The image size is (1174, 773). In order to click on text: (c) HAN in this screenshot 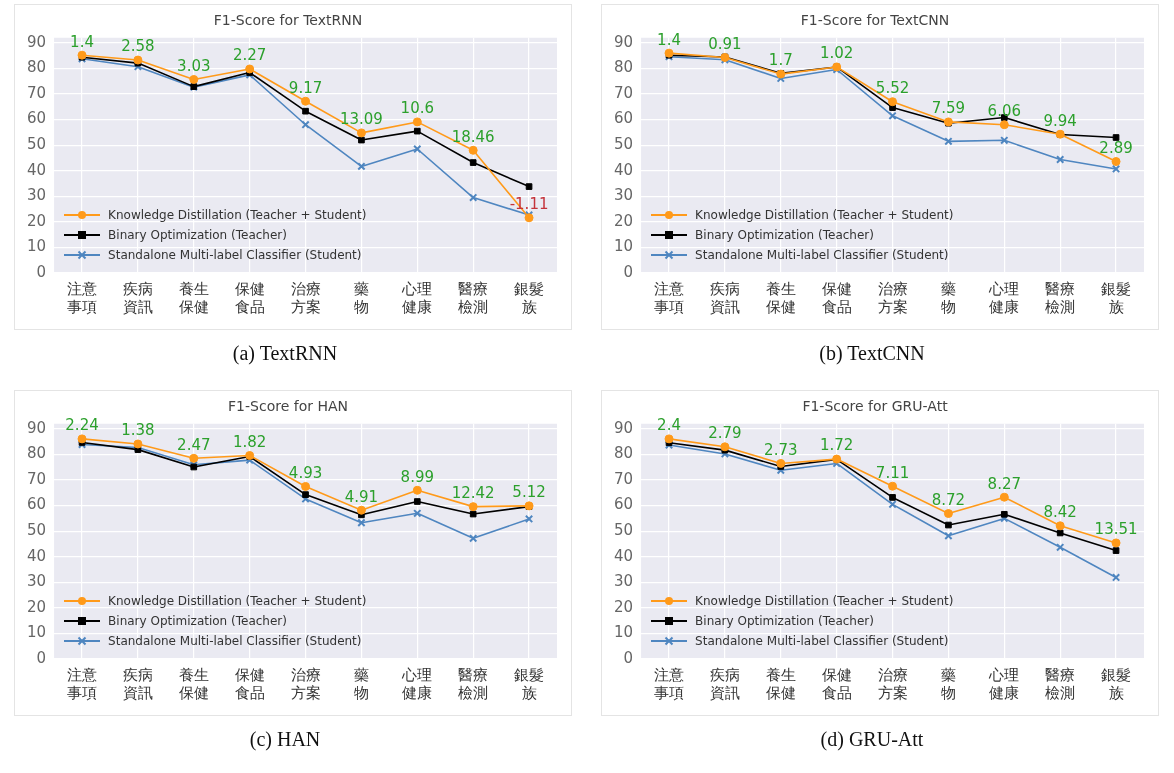, I will do `click(285, 739)`.